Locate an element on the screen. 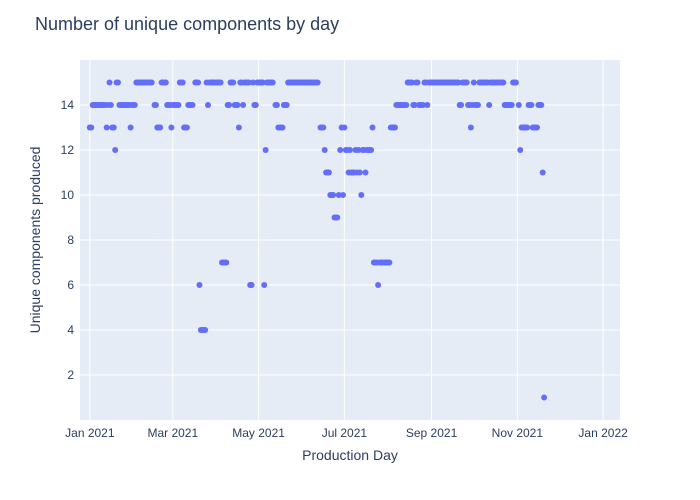  y-tick-label: 4 is located at coordinates (70, 330).